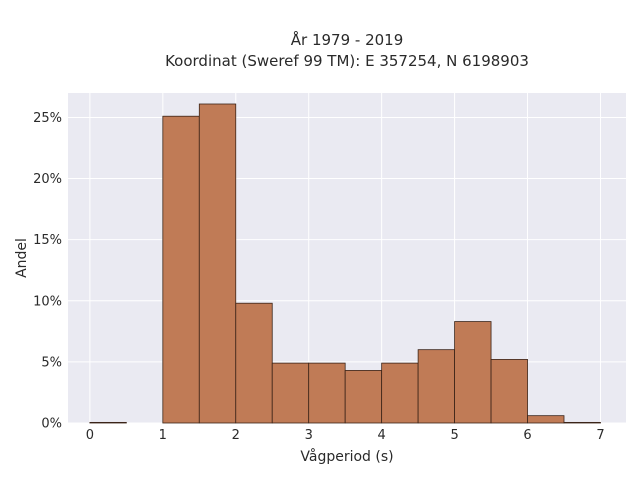 The width and height of the screenshot is (640, 480). I want to click on x-tick-label: 5, so click(454, 435).